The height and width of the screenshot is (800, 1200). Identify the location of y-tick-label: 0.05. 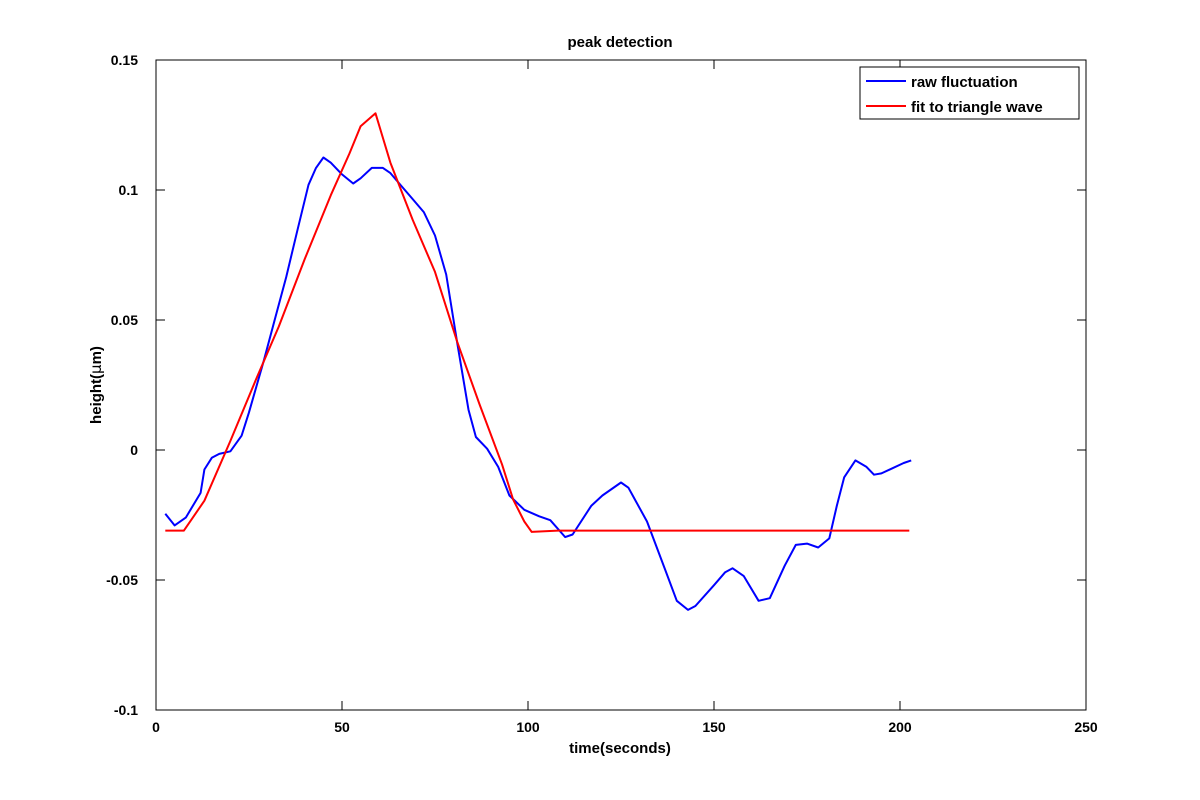
(124, 320).